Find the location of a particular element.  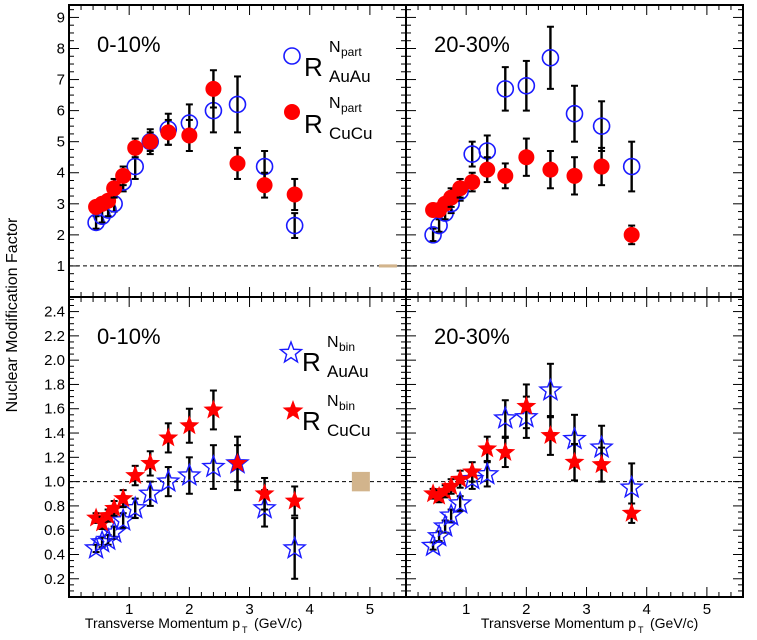

legend-open-circle-icon is located at coordinates (292, 56).